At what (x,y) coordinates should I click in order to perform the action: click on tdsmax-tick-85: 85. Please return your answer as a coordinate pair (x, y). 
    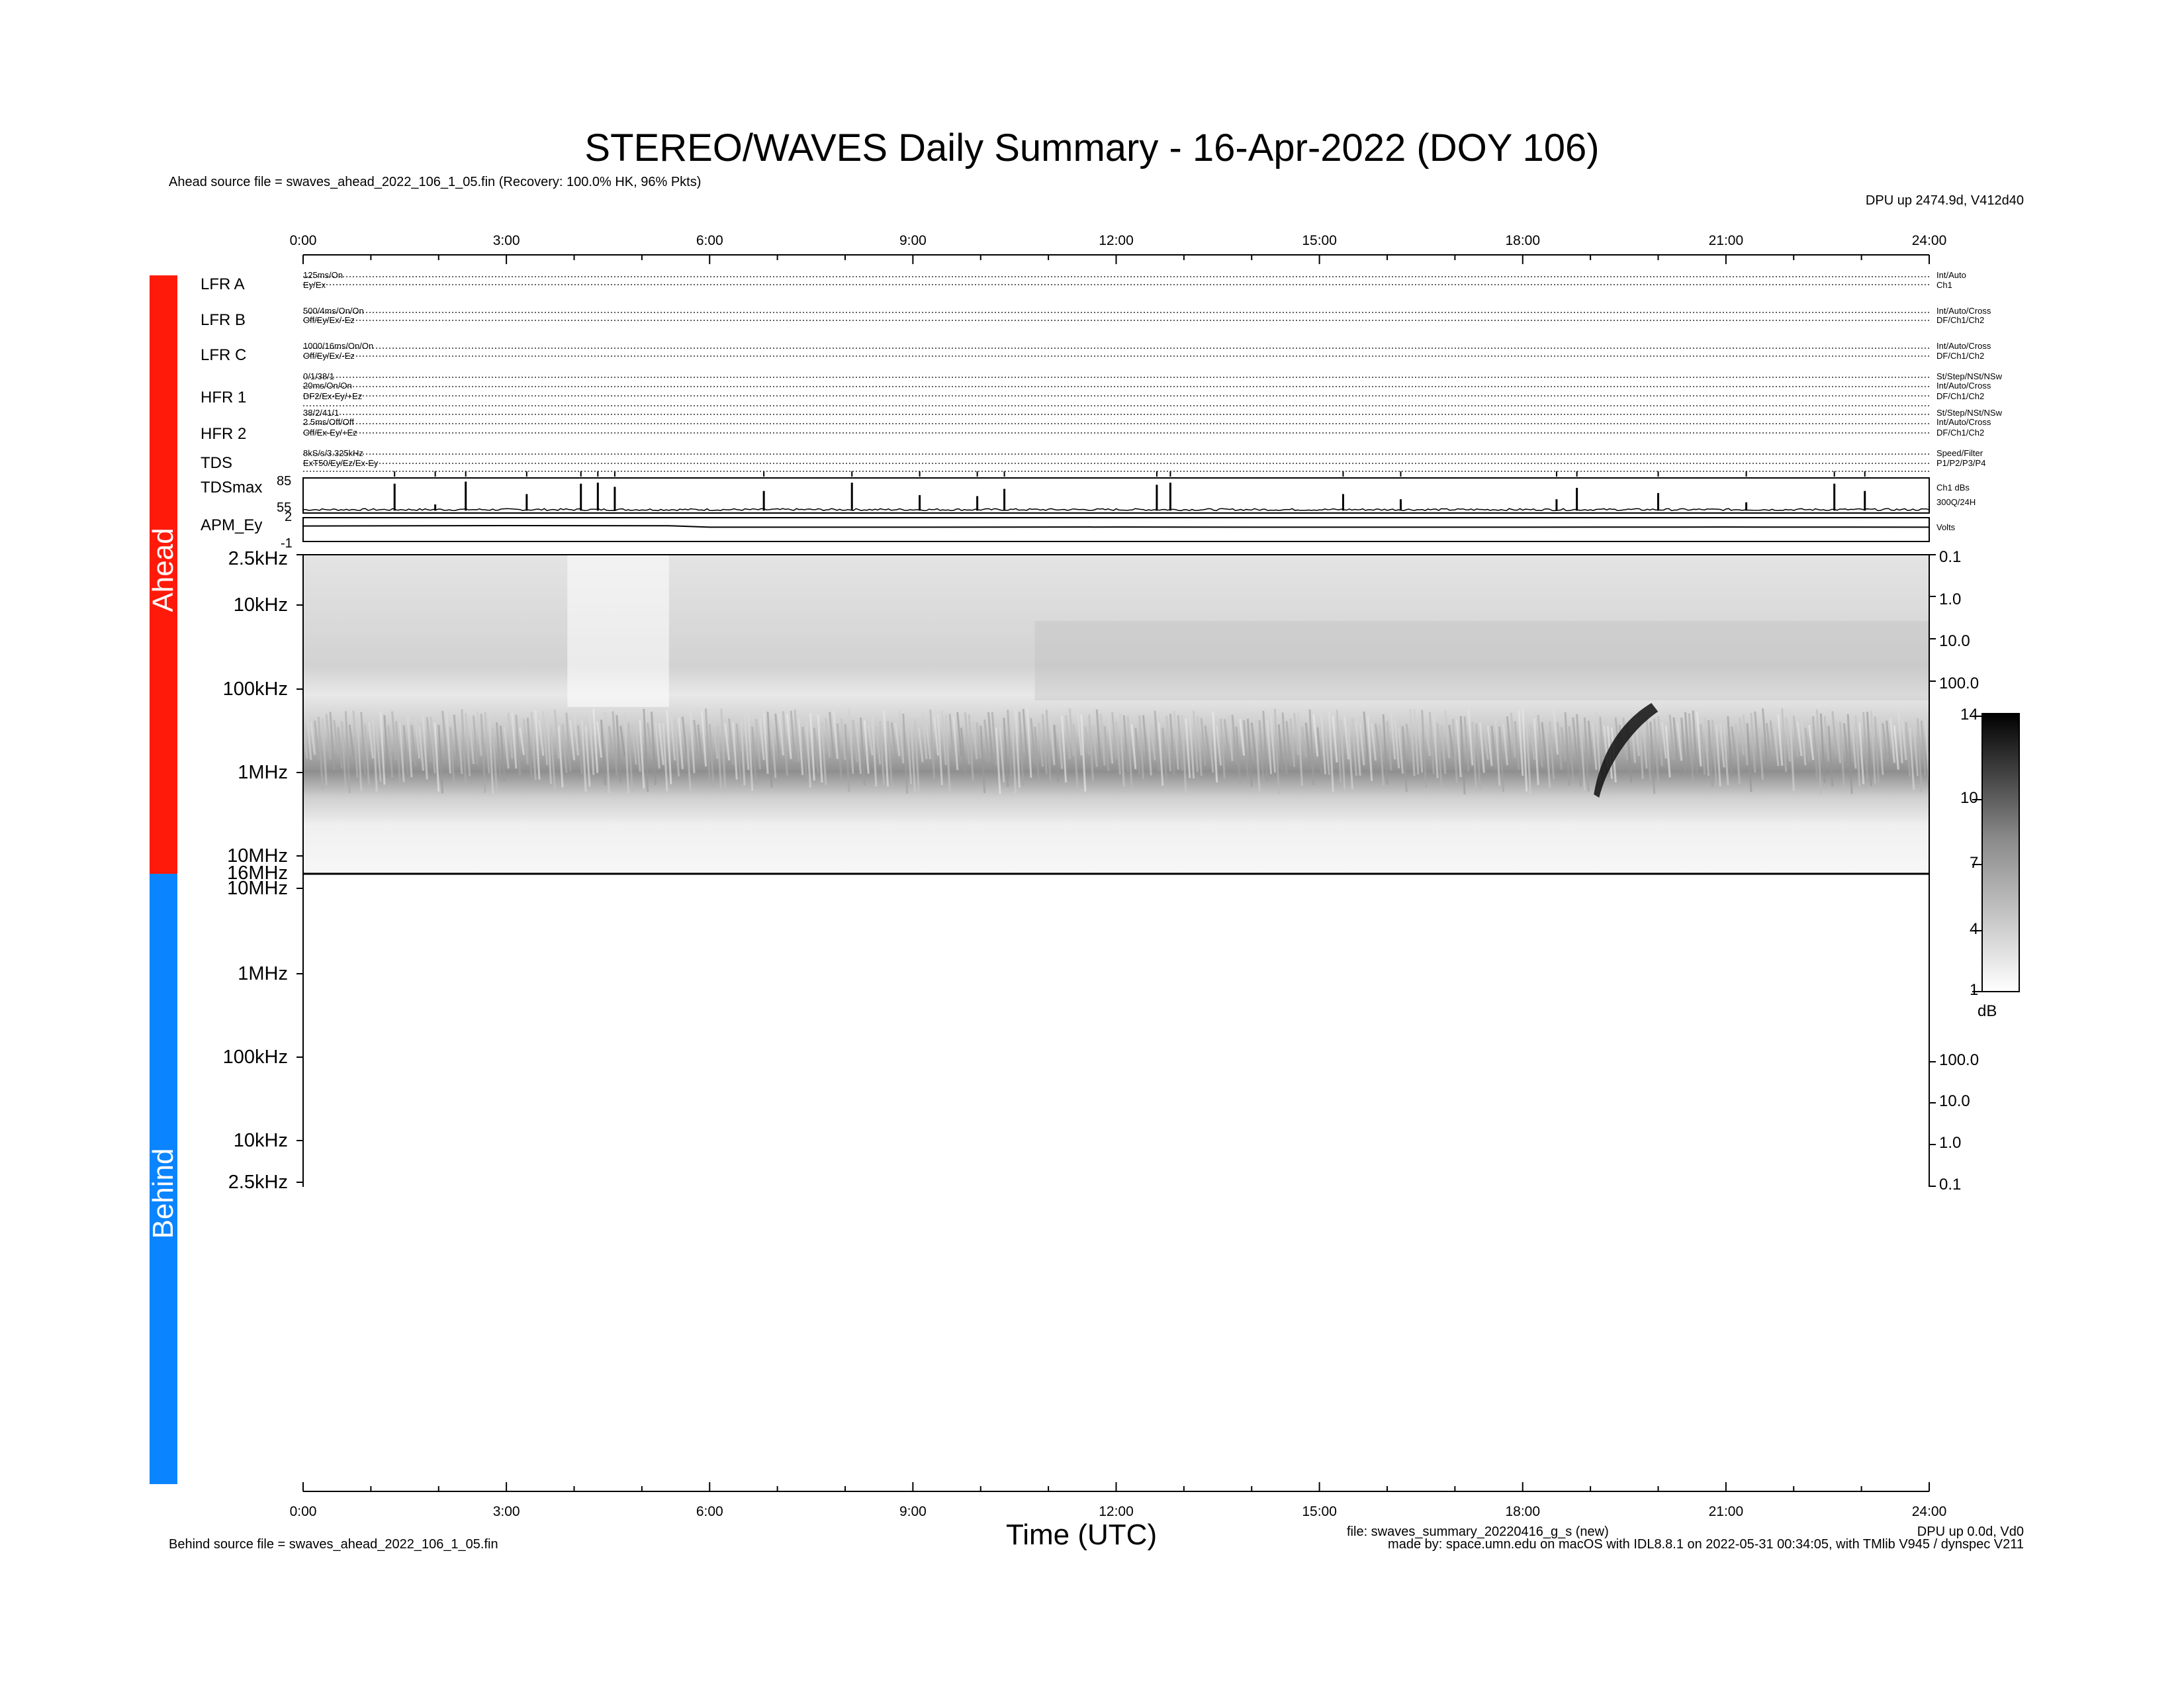
    Looking at the image, I should click on (284, 481).